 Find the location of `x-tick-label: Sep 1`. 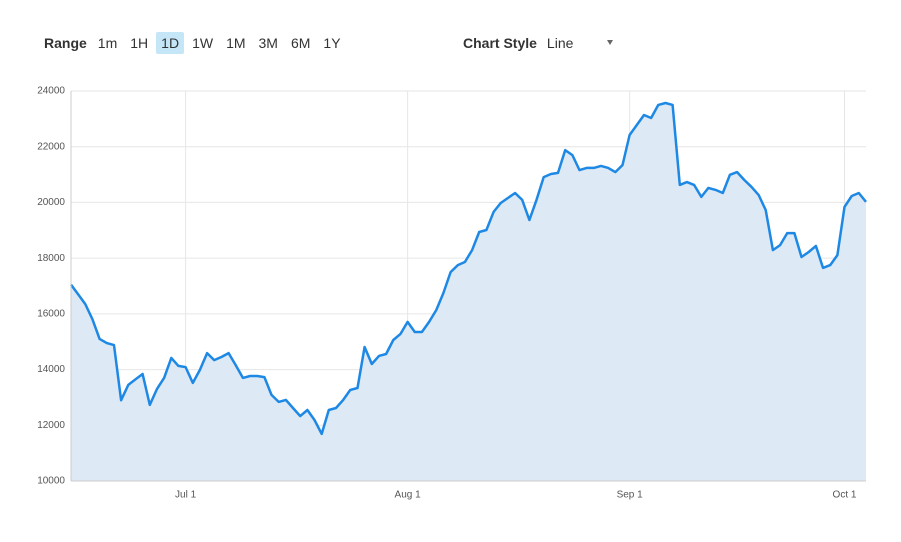

x-tick-label: Sep 1 is located at coordinates (630, 495).